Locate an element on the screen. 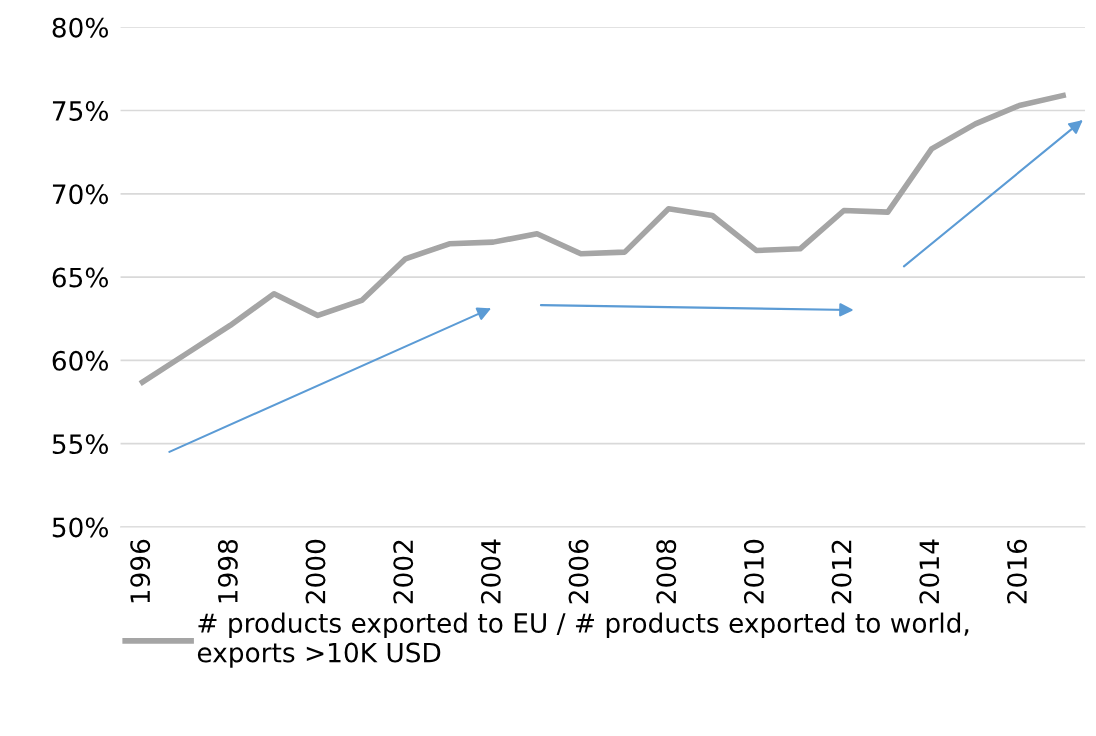 This screenshot has width=1096, height=736. x-tick-label: 1996 is located at coordinates (140, 571).